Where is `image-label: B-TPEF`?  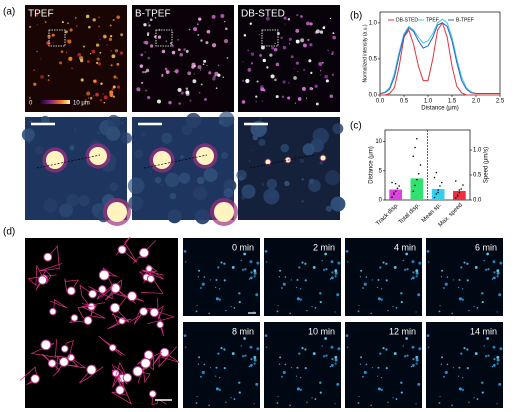
image-label: B-TPEF is located at coordinates (153, 14).